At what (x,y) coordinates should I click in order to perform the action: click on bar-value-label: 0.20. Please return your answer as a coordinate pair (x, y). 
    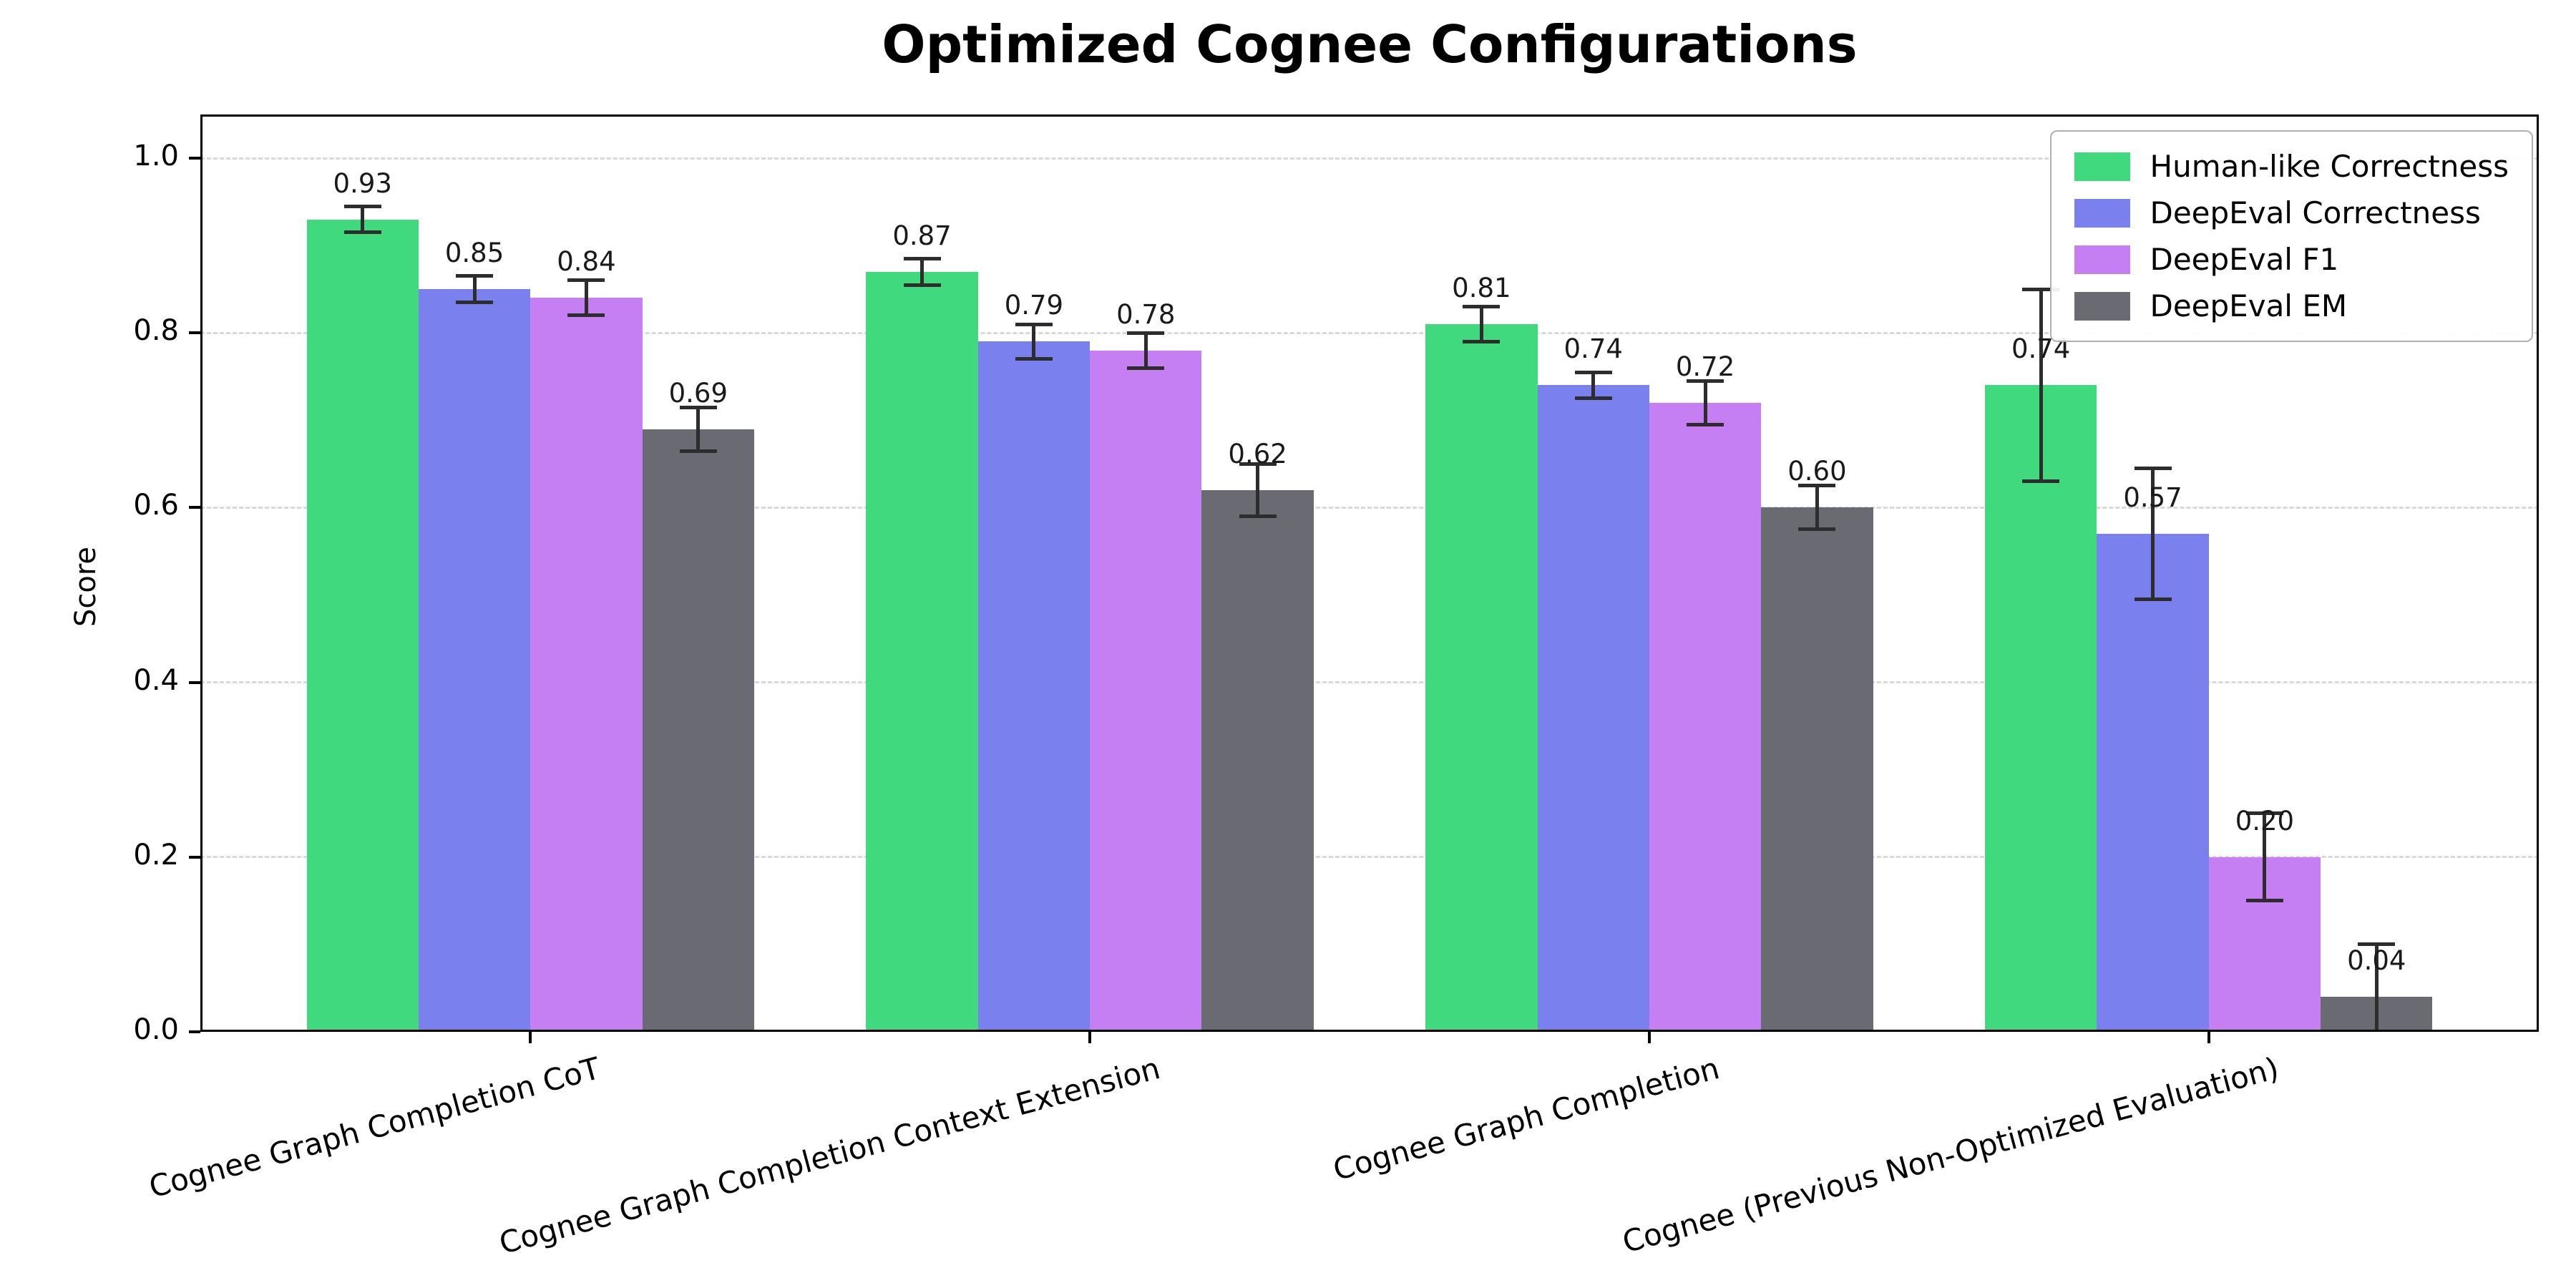
    Looking at the image, I should click on (2265, 820).